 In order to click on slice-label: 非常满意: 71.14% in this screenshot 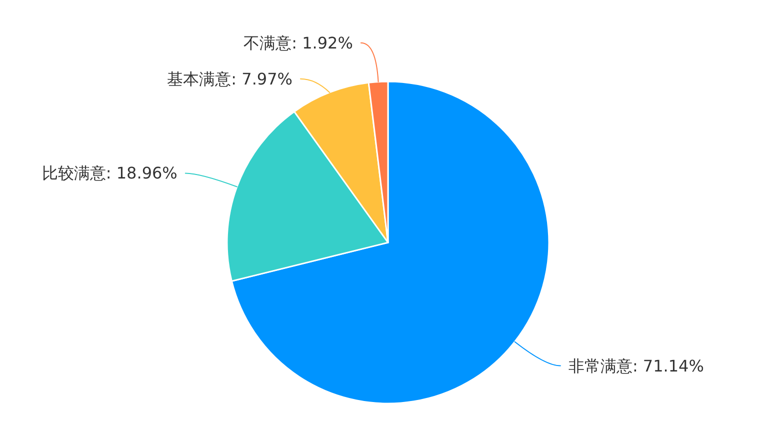, I will do `click(636, 366)`.